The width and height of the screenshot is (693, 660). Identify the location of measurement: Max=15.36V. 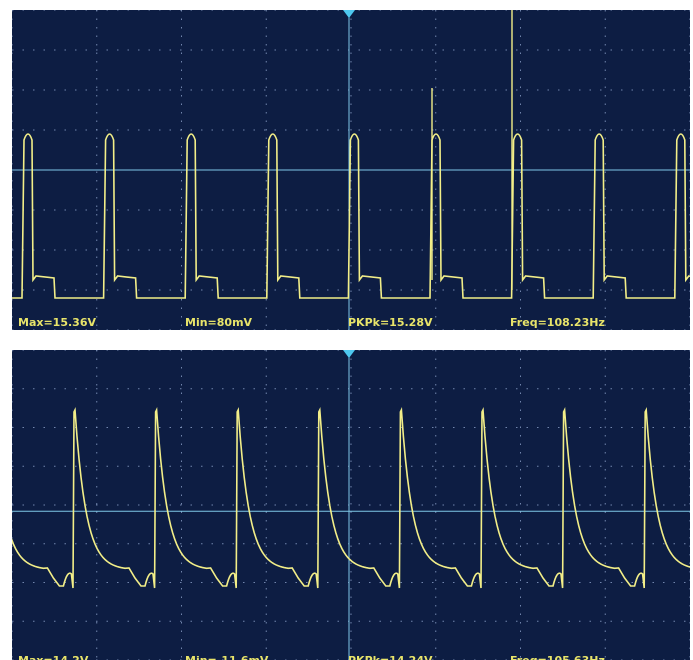
(57, 322).